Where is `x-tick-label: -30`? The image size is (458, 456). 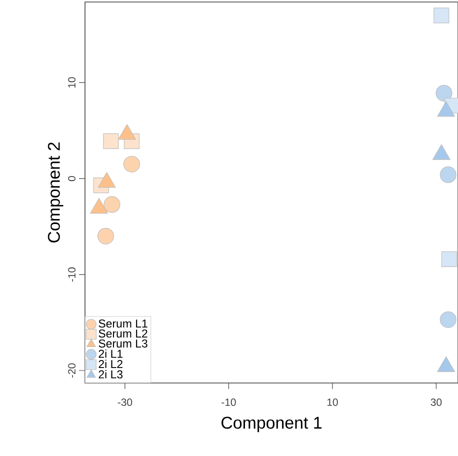
x-tick-label: -30 is located at coordinates (125, 402).